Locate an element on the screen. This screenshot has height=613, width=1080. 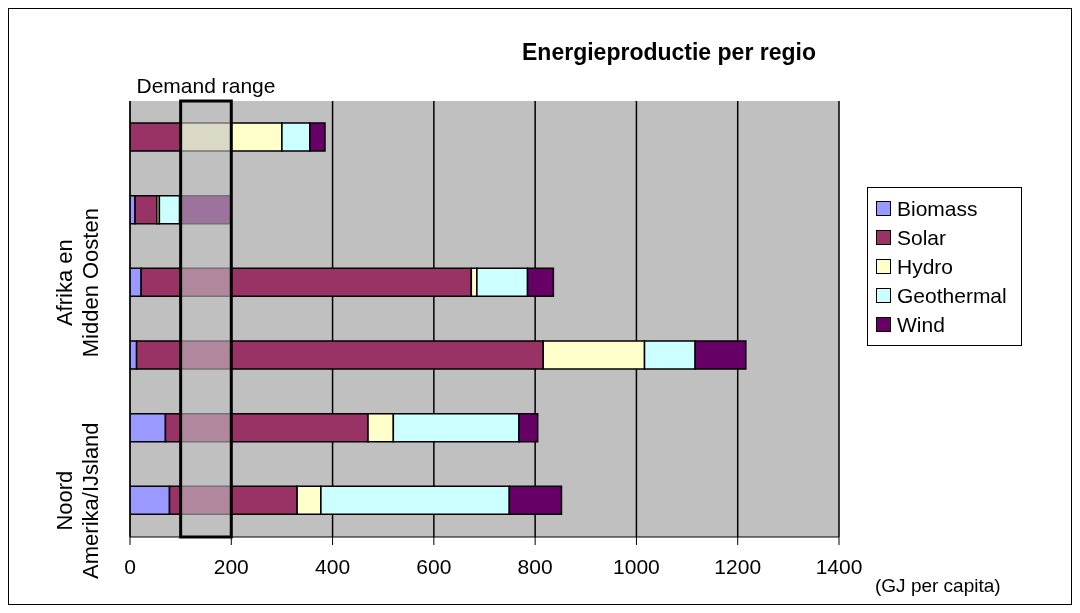
bar is located at coordinates (146, 209).